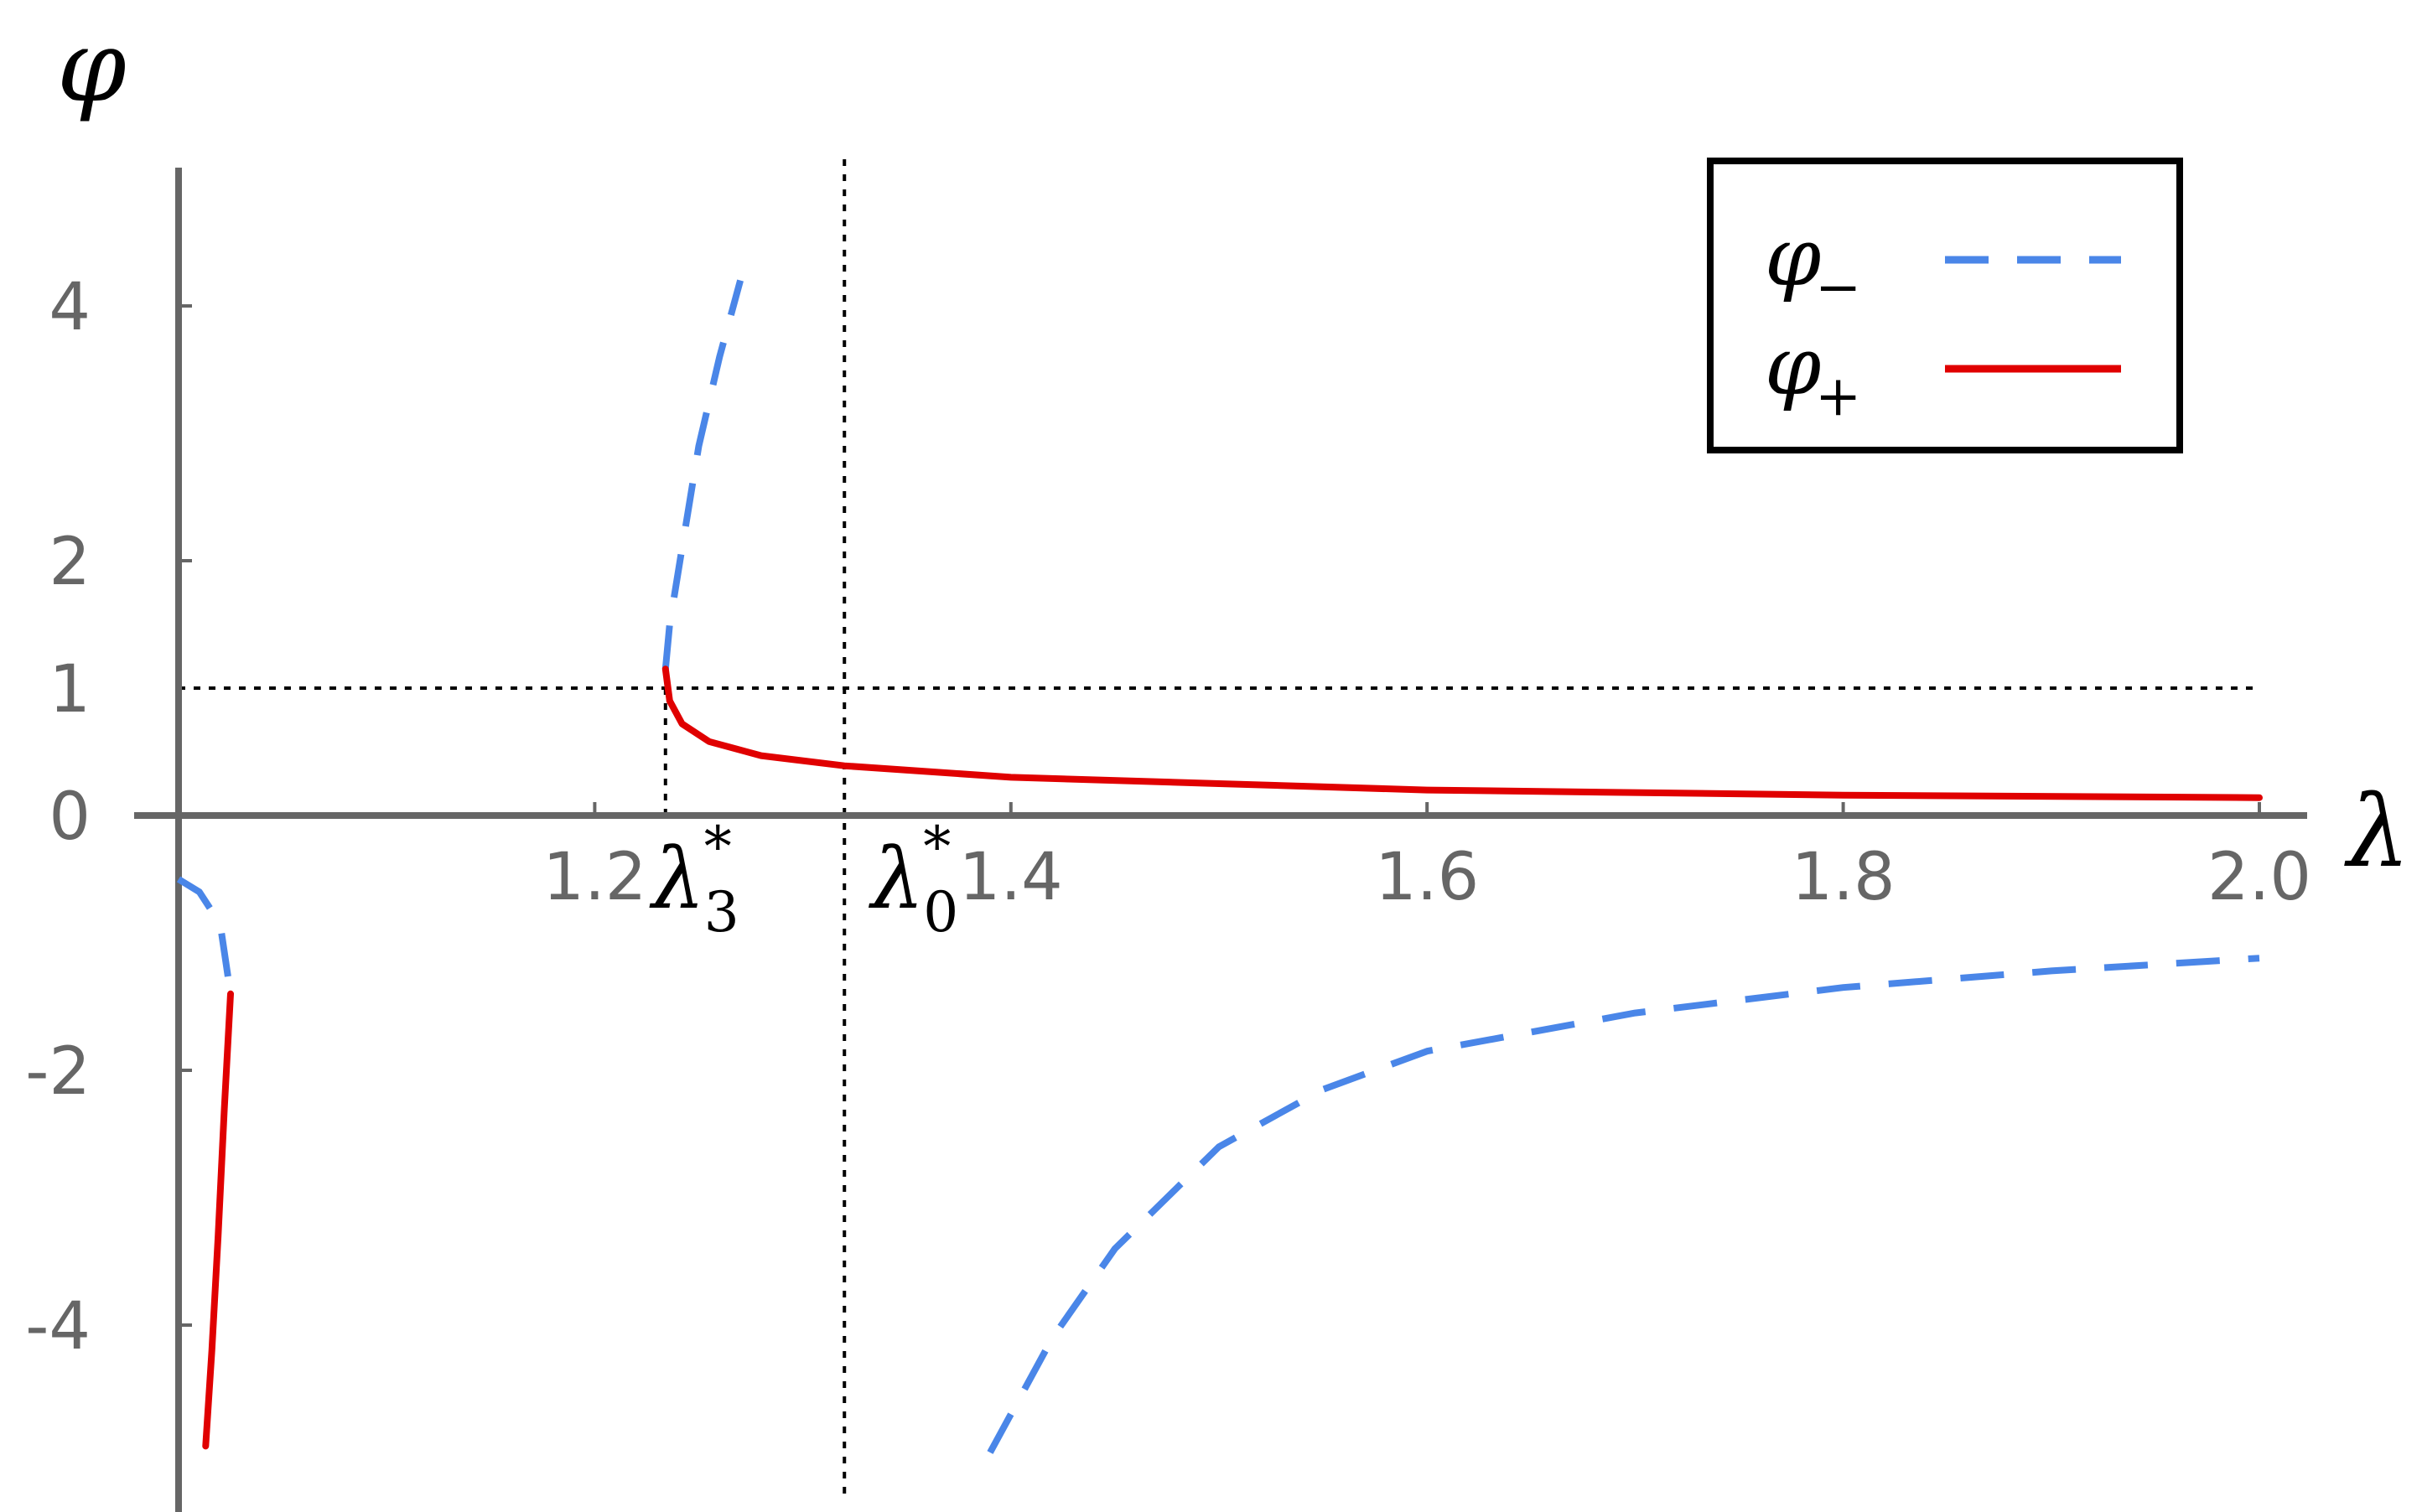 The height and width of the screenshot is (1512, 2422). Describe the element at coordinates (940, 912) in the screenshot. I see `annotation-subscript: 0` at that location.